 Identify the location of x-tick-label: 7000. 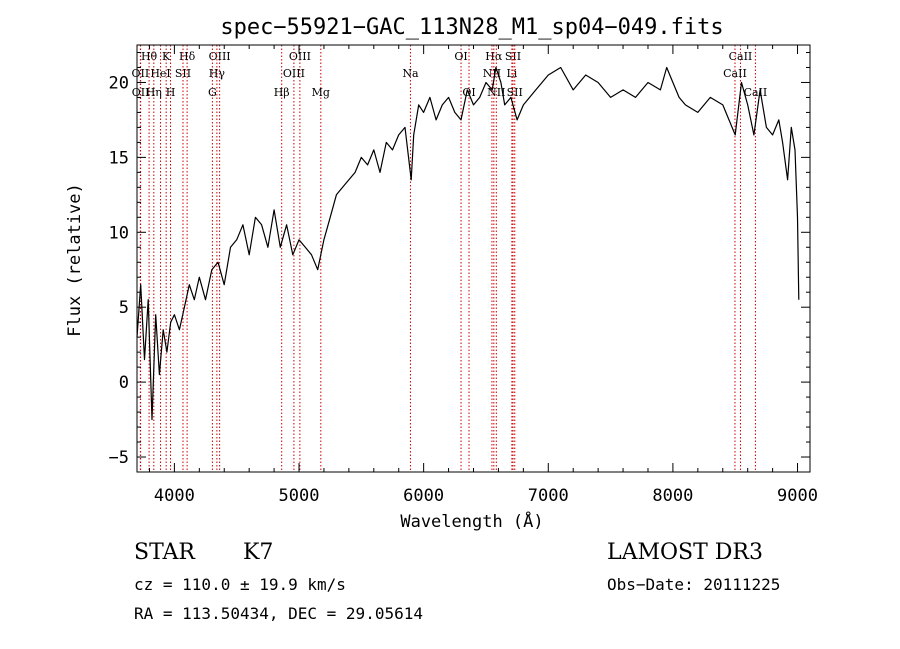
(548, 496).